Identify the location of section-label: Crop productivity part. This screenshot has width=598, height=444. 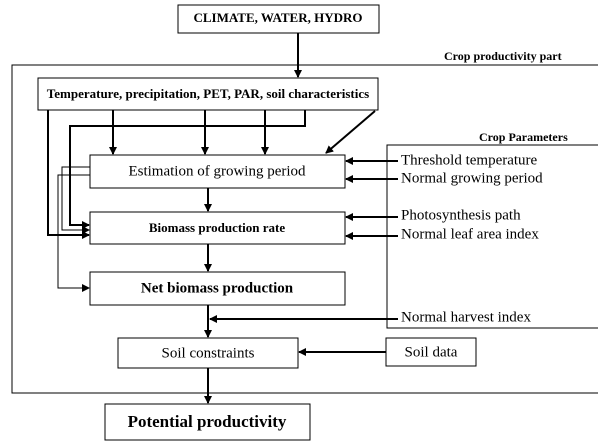
(503, 56).